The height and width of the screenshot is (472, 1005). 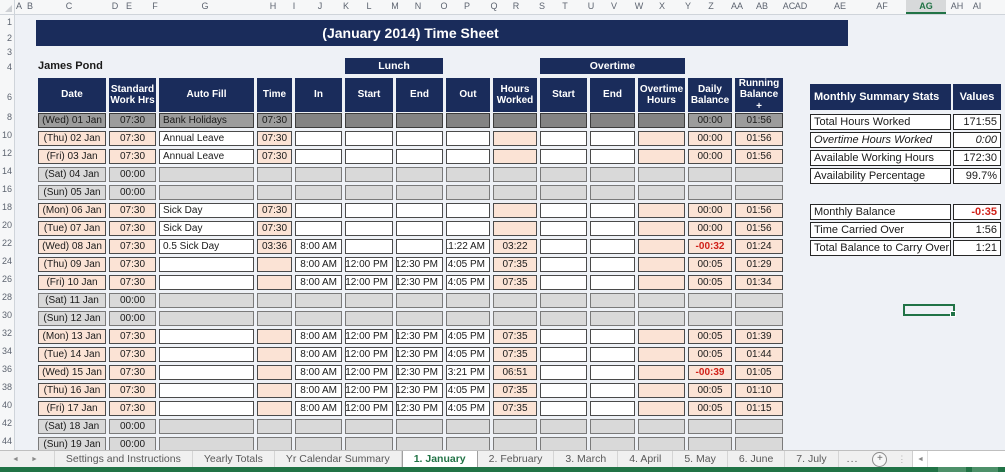 I want to click on row-number-28: 28, so click(x=6, y=297).